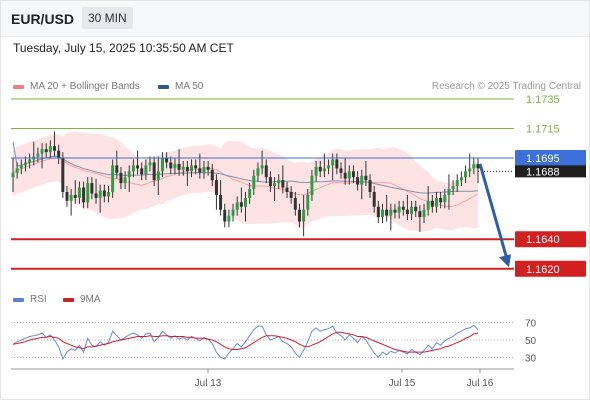 The height and width of the screenshot is (400, 590). I want to click on legend-swatch-ma50, so click(163, 86).